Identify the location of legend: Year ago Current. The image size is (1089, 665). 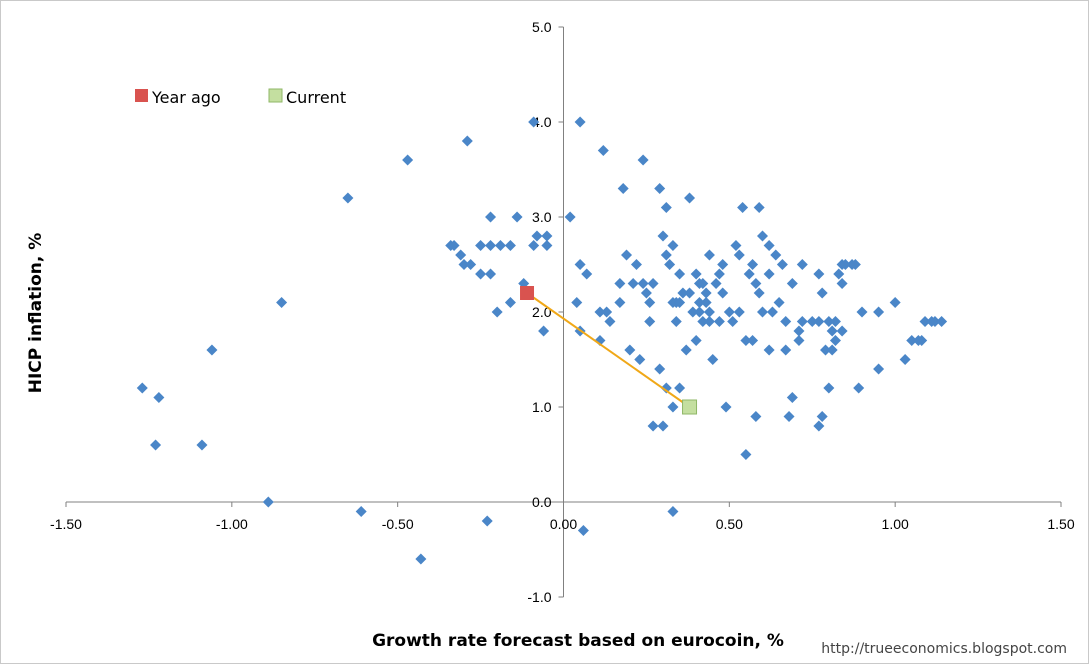
(240, 97).